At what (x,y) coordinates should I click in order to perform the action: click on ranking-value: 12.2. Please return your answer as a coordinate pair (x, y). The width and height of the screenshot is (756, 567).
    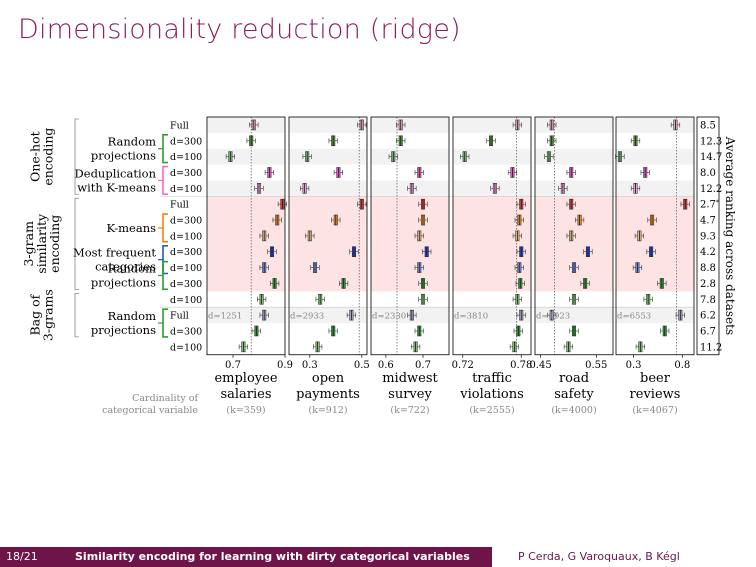
    Looking at the image, I should click on (711, 189).